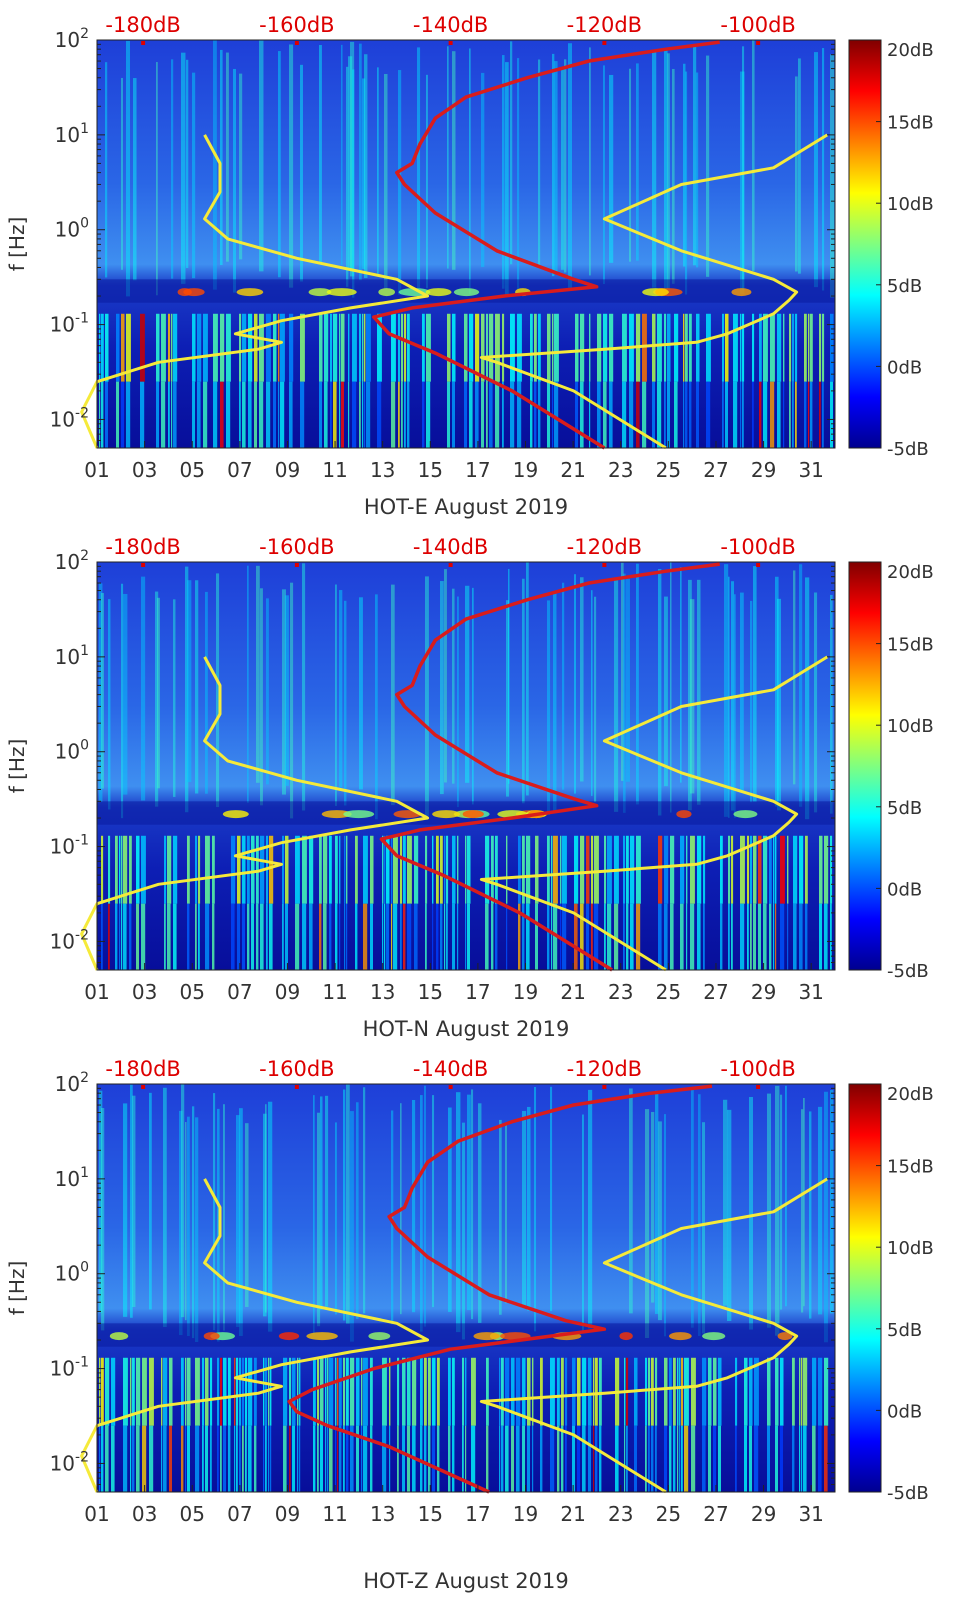 The height and width of the screenshot is (1599, 962). I want to click on colorbar-tick-label: -5dB, so click(908, 971).